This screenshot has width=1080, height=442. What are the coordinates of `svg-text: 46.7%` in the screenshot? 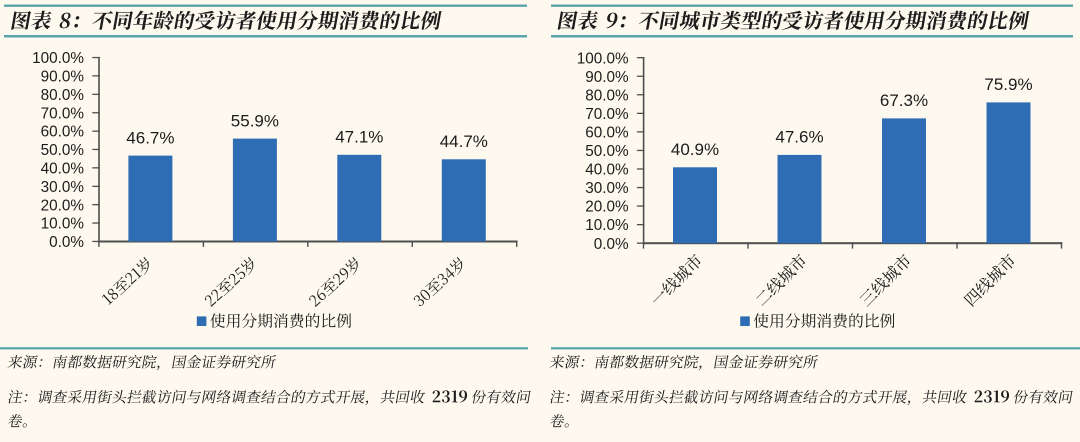 It's located at (150, 137).